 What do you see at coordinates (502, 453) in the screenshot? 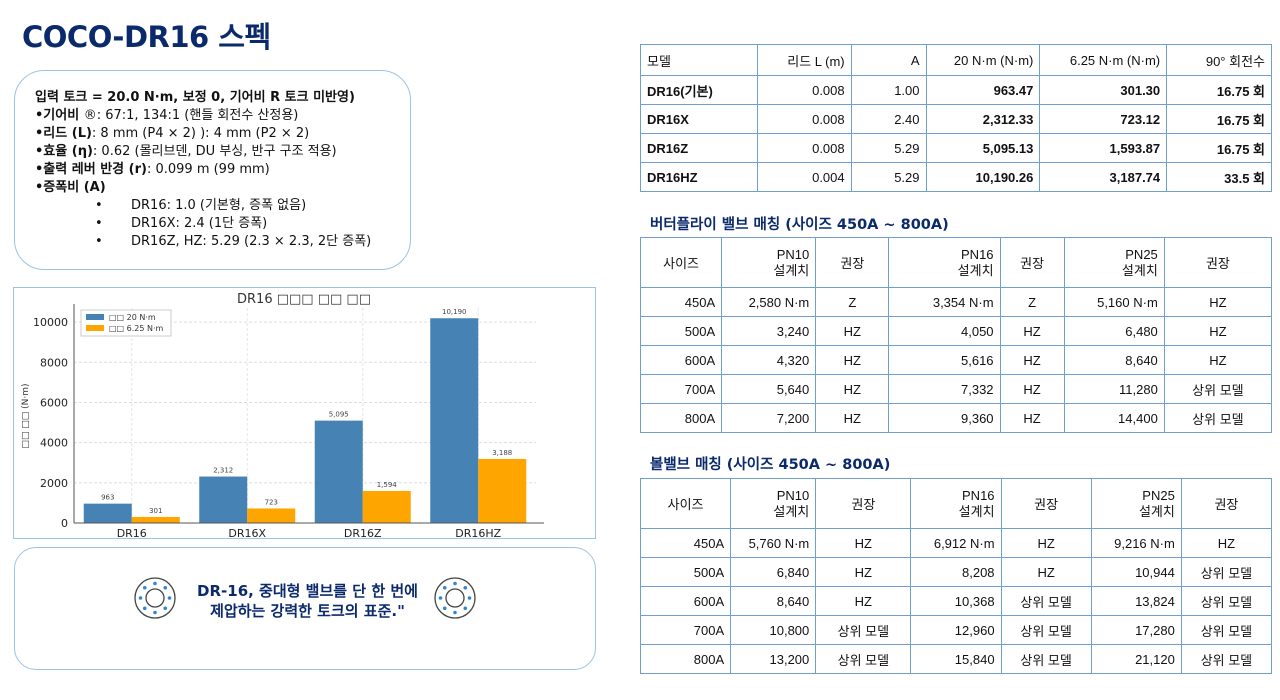
I see `data-label: 3,188` at bounding box center [502, 453].